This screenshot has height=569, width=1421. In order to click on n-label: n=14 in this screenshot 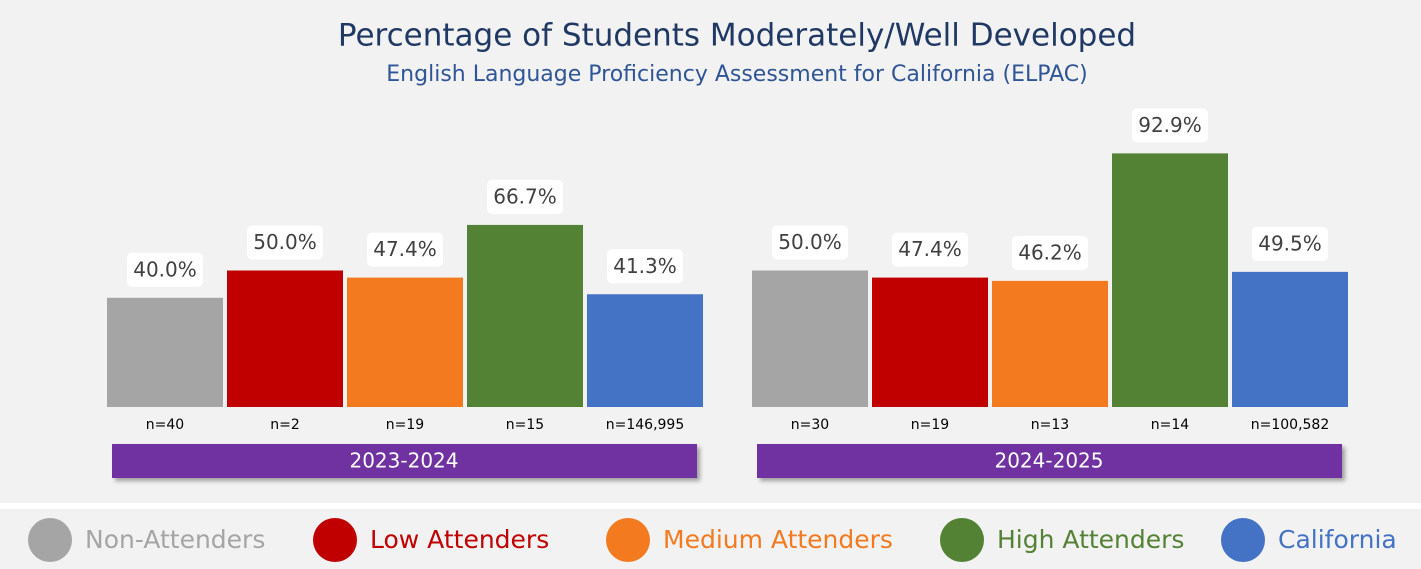, I will do `click(1170, 425)`.